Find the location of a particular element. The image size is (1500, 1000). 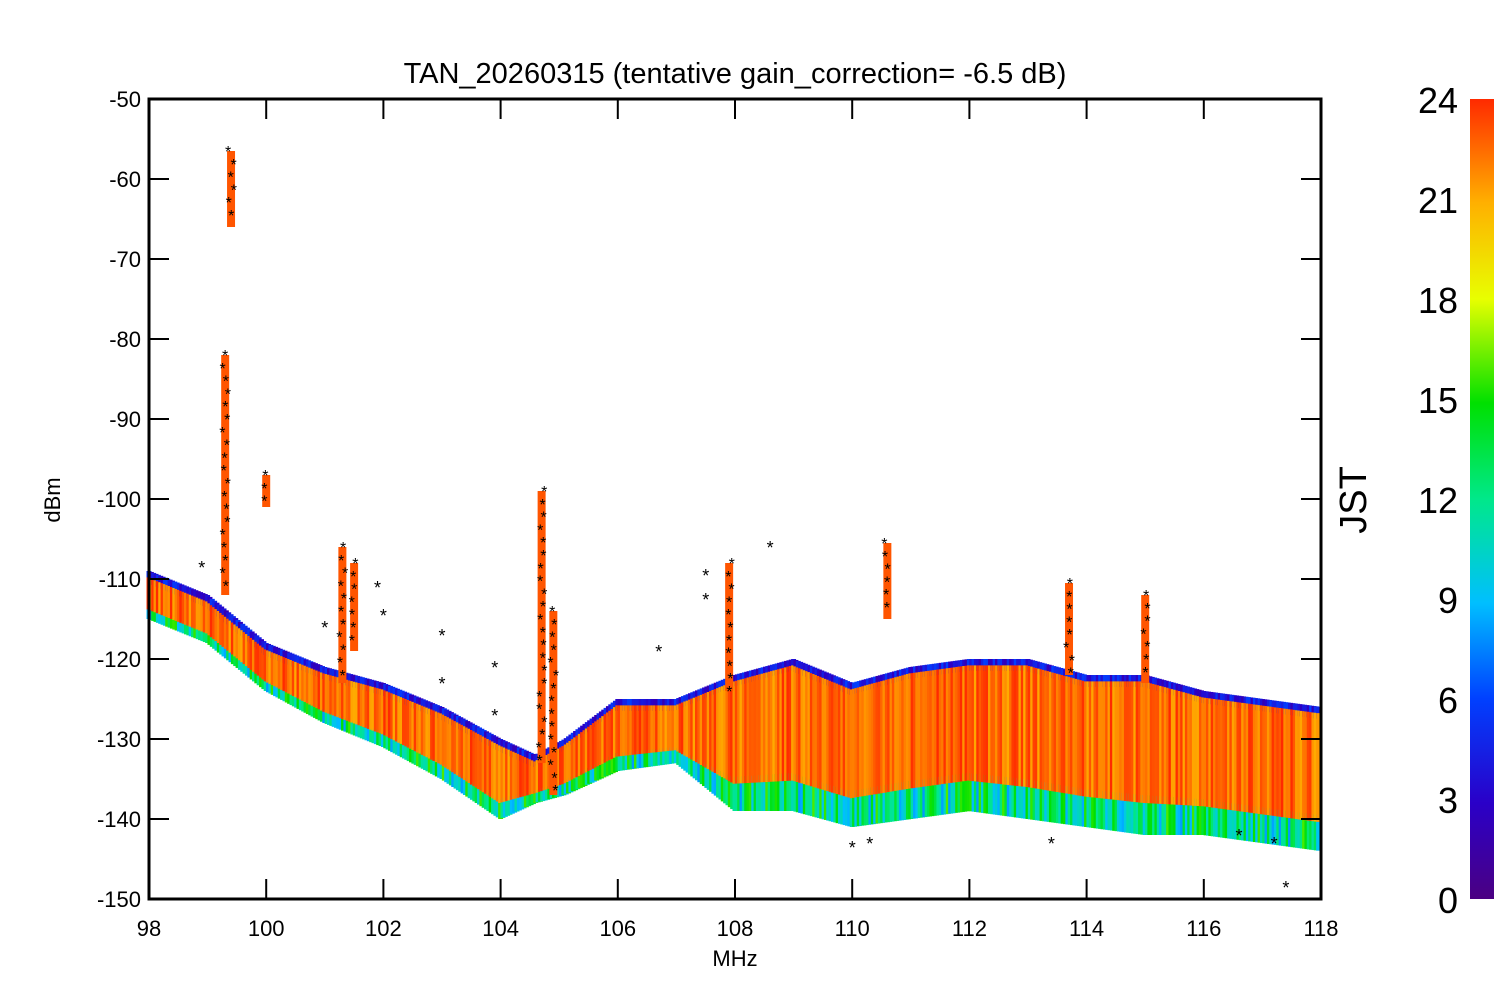

y-tick-label: -90 is located at coordinates (125, 419).